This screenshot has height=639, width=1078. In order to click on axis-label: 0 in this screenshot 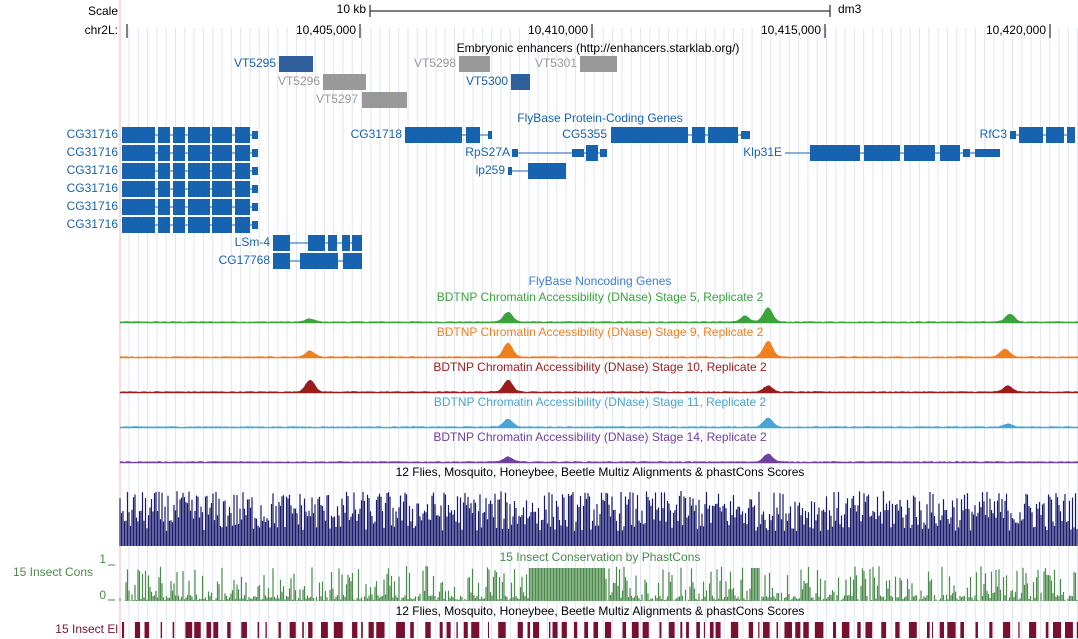, I will do `click(102, 595)`.